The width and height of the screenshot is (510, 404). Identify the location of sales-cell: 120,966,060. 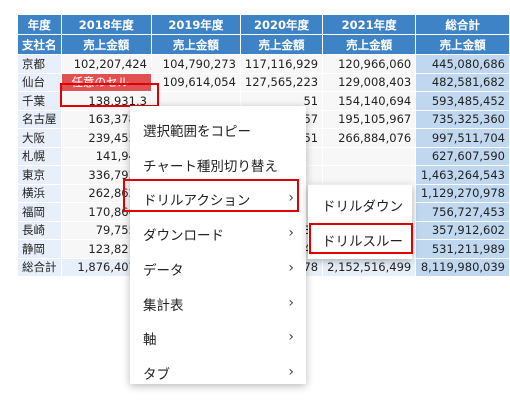
(369, 64).